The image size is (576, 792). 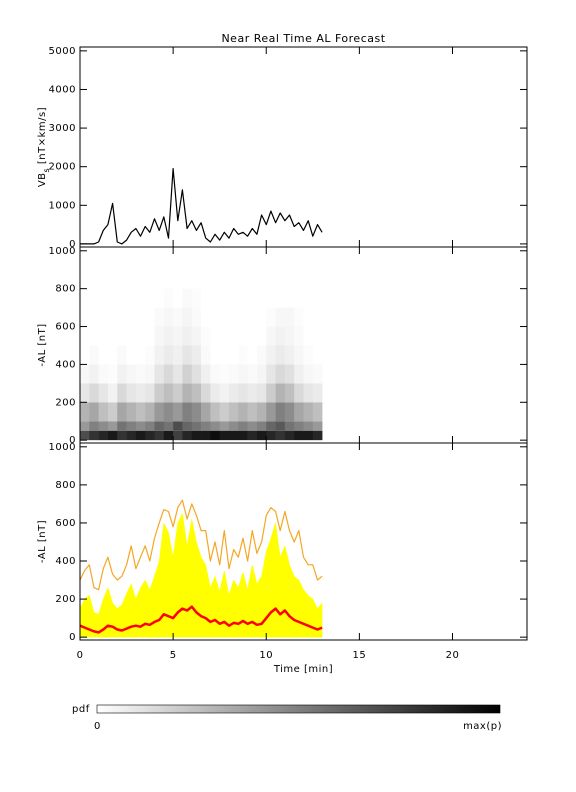 What do you see at coordinates (62, 89) in the screenshot?
I see `y-tick-label: 4000` at bounding box center [62, 89].